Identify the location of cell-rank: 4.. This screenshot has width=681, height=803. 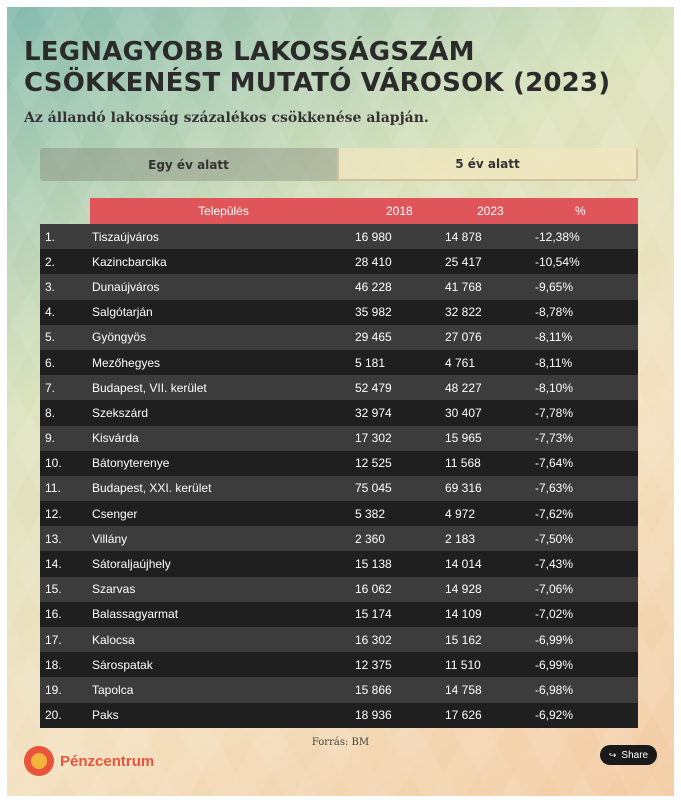
(50, 312).